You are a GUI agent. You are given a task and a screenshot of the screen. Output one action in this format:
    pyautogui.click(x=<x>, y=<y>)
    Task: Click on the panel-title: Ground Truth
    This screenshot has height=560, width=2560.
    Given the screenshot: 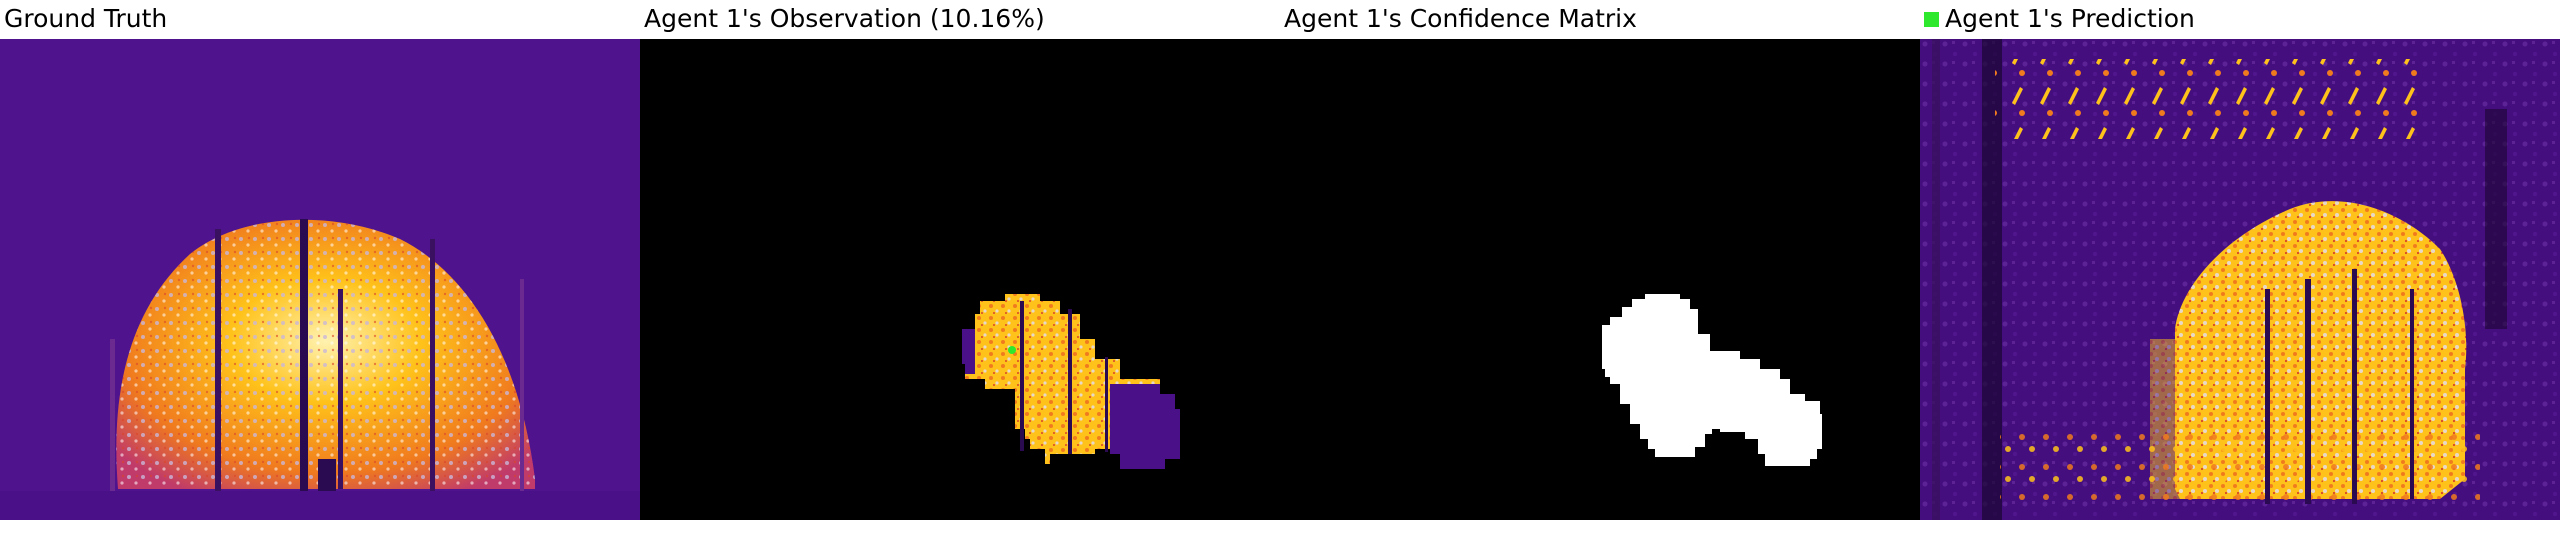 What is the action you would take?
    pyautogui.click(x=86, y=18)
    